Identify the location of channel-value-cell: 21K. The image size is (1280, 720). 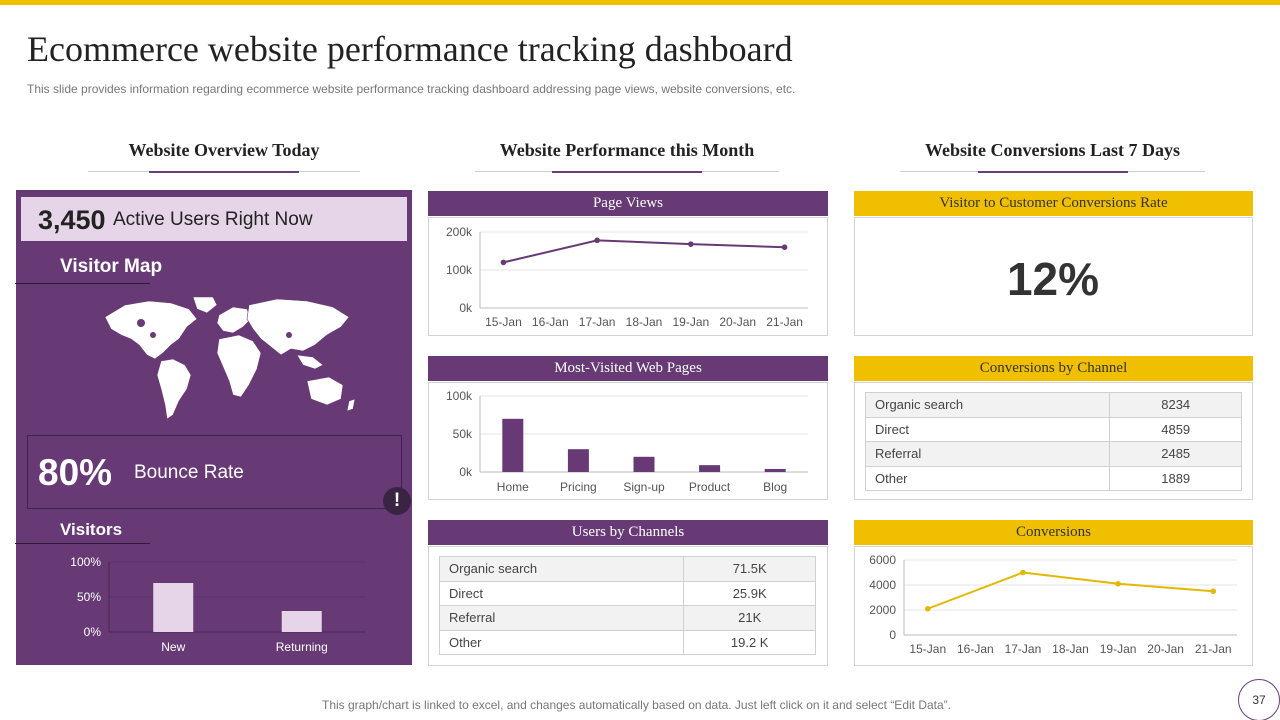
(749, 618).